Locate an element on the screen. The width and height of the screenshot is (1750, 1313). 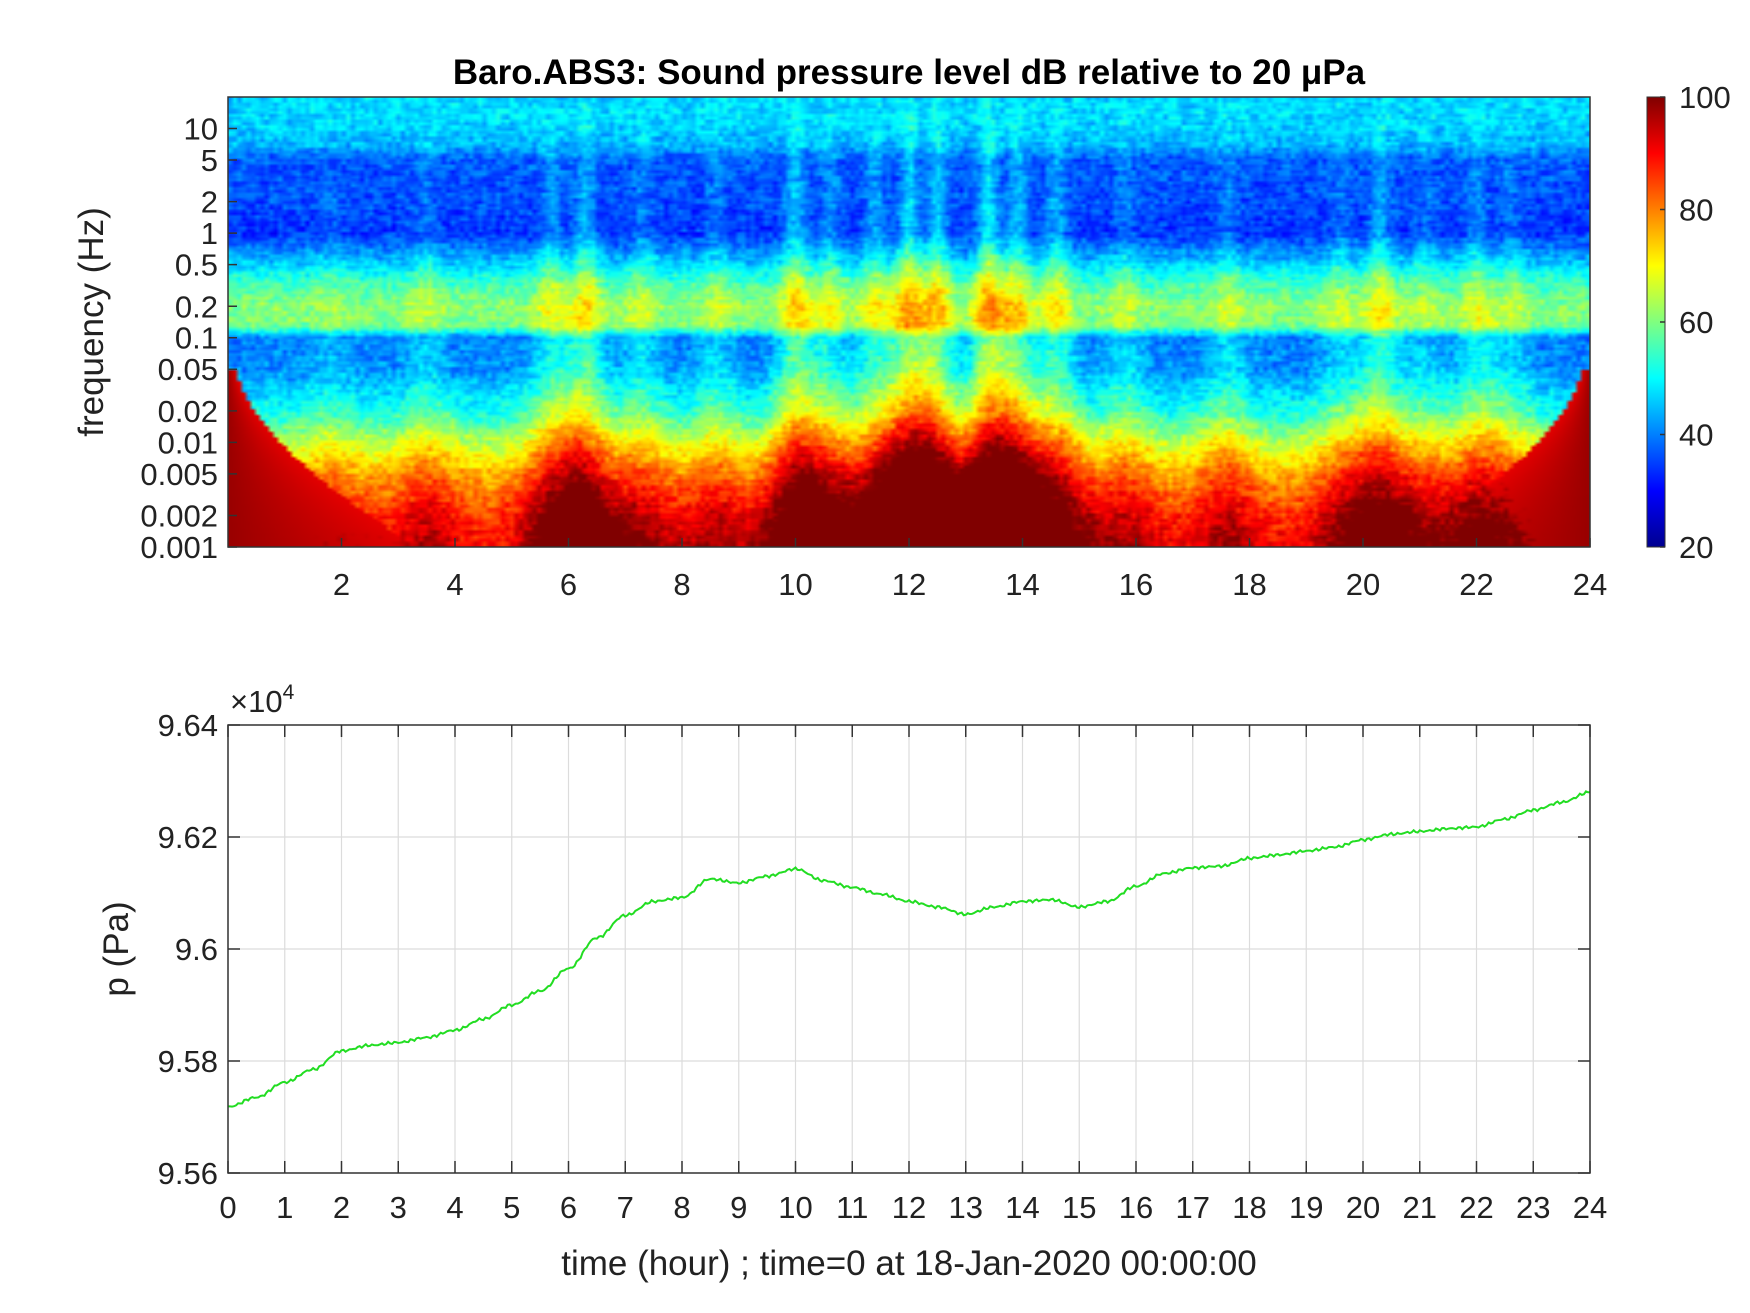
colorbar-ticks: 20 40 60 80 100 is located at coordinates (1695, 322).